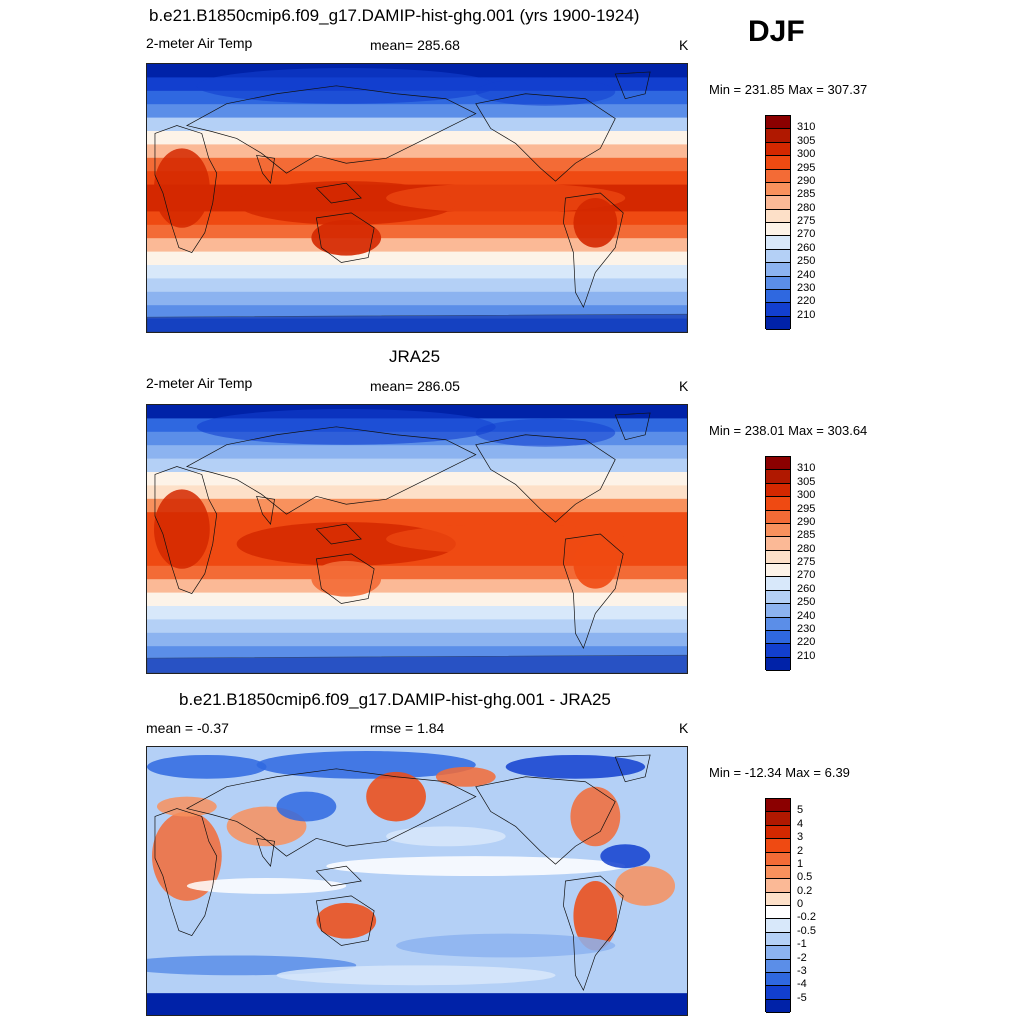  I want to click on panel-2-units: K, so click(684, 386).